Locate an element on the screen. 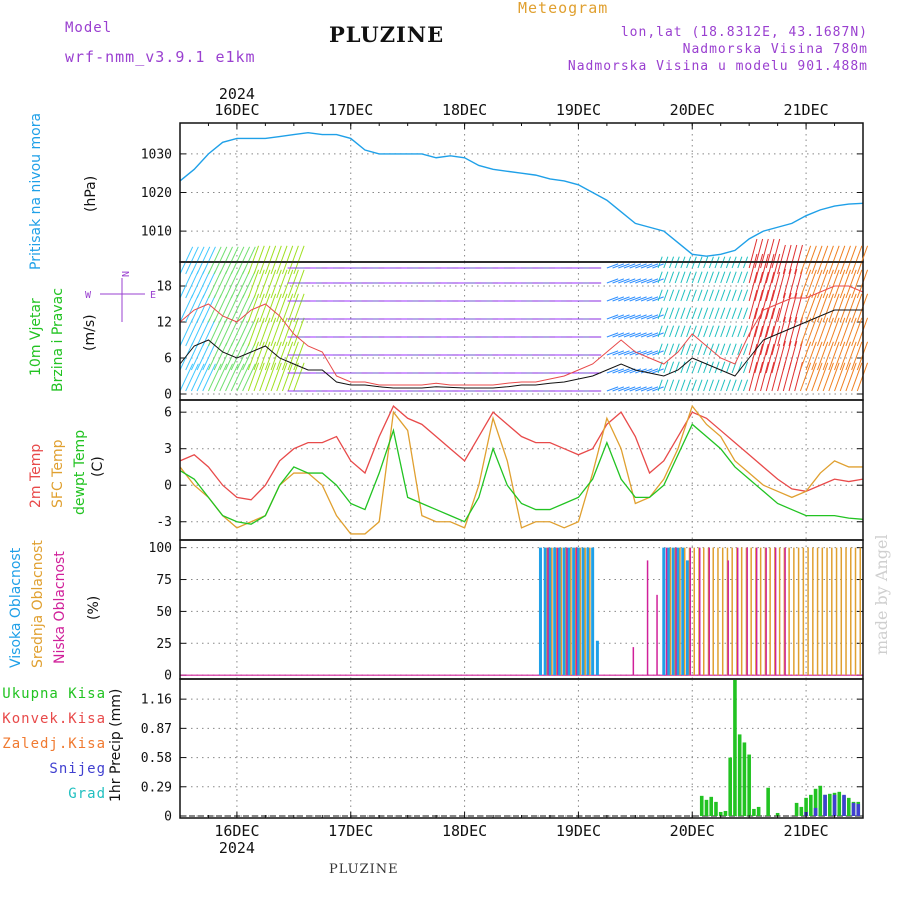 The height and width of the screenshot is (900, 900). x-label-top: 16DEC is located at coordinates (236, 110).